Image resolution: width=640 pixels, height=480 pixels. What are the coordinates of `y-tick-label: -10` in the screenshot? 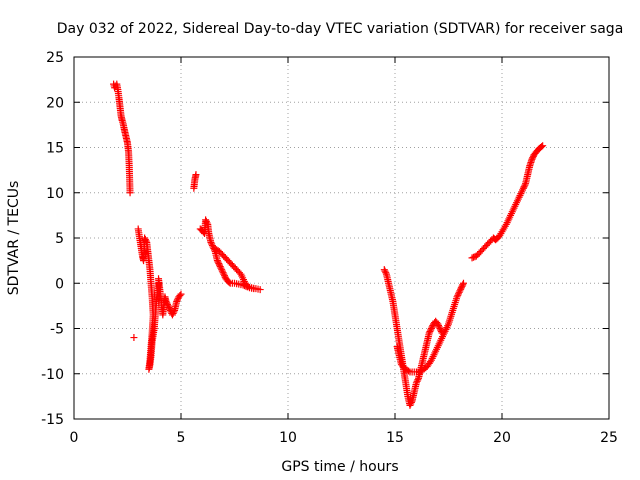 It's located at (52, 375).